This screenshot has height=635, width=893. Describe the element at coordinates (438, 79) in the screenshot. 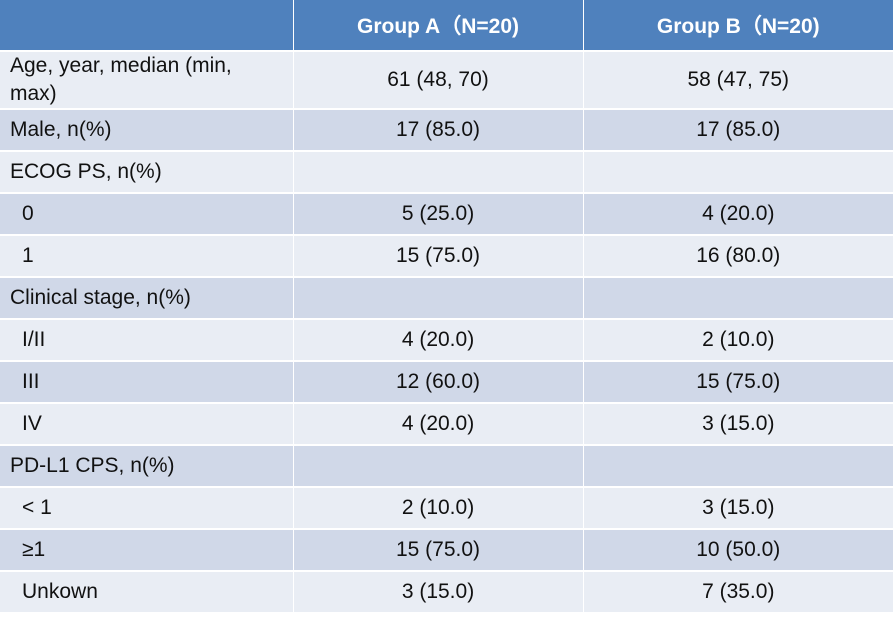

I see `group-a-value: 61 (48, 70)` at that location.